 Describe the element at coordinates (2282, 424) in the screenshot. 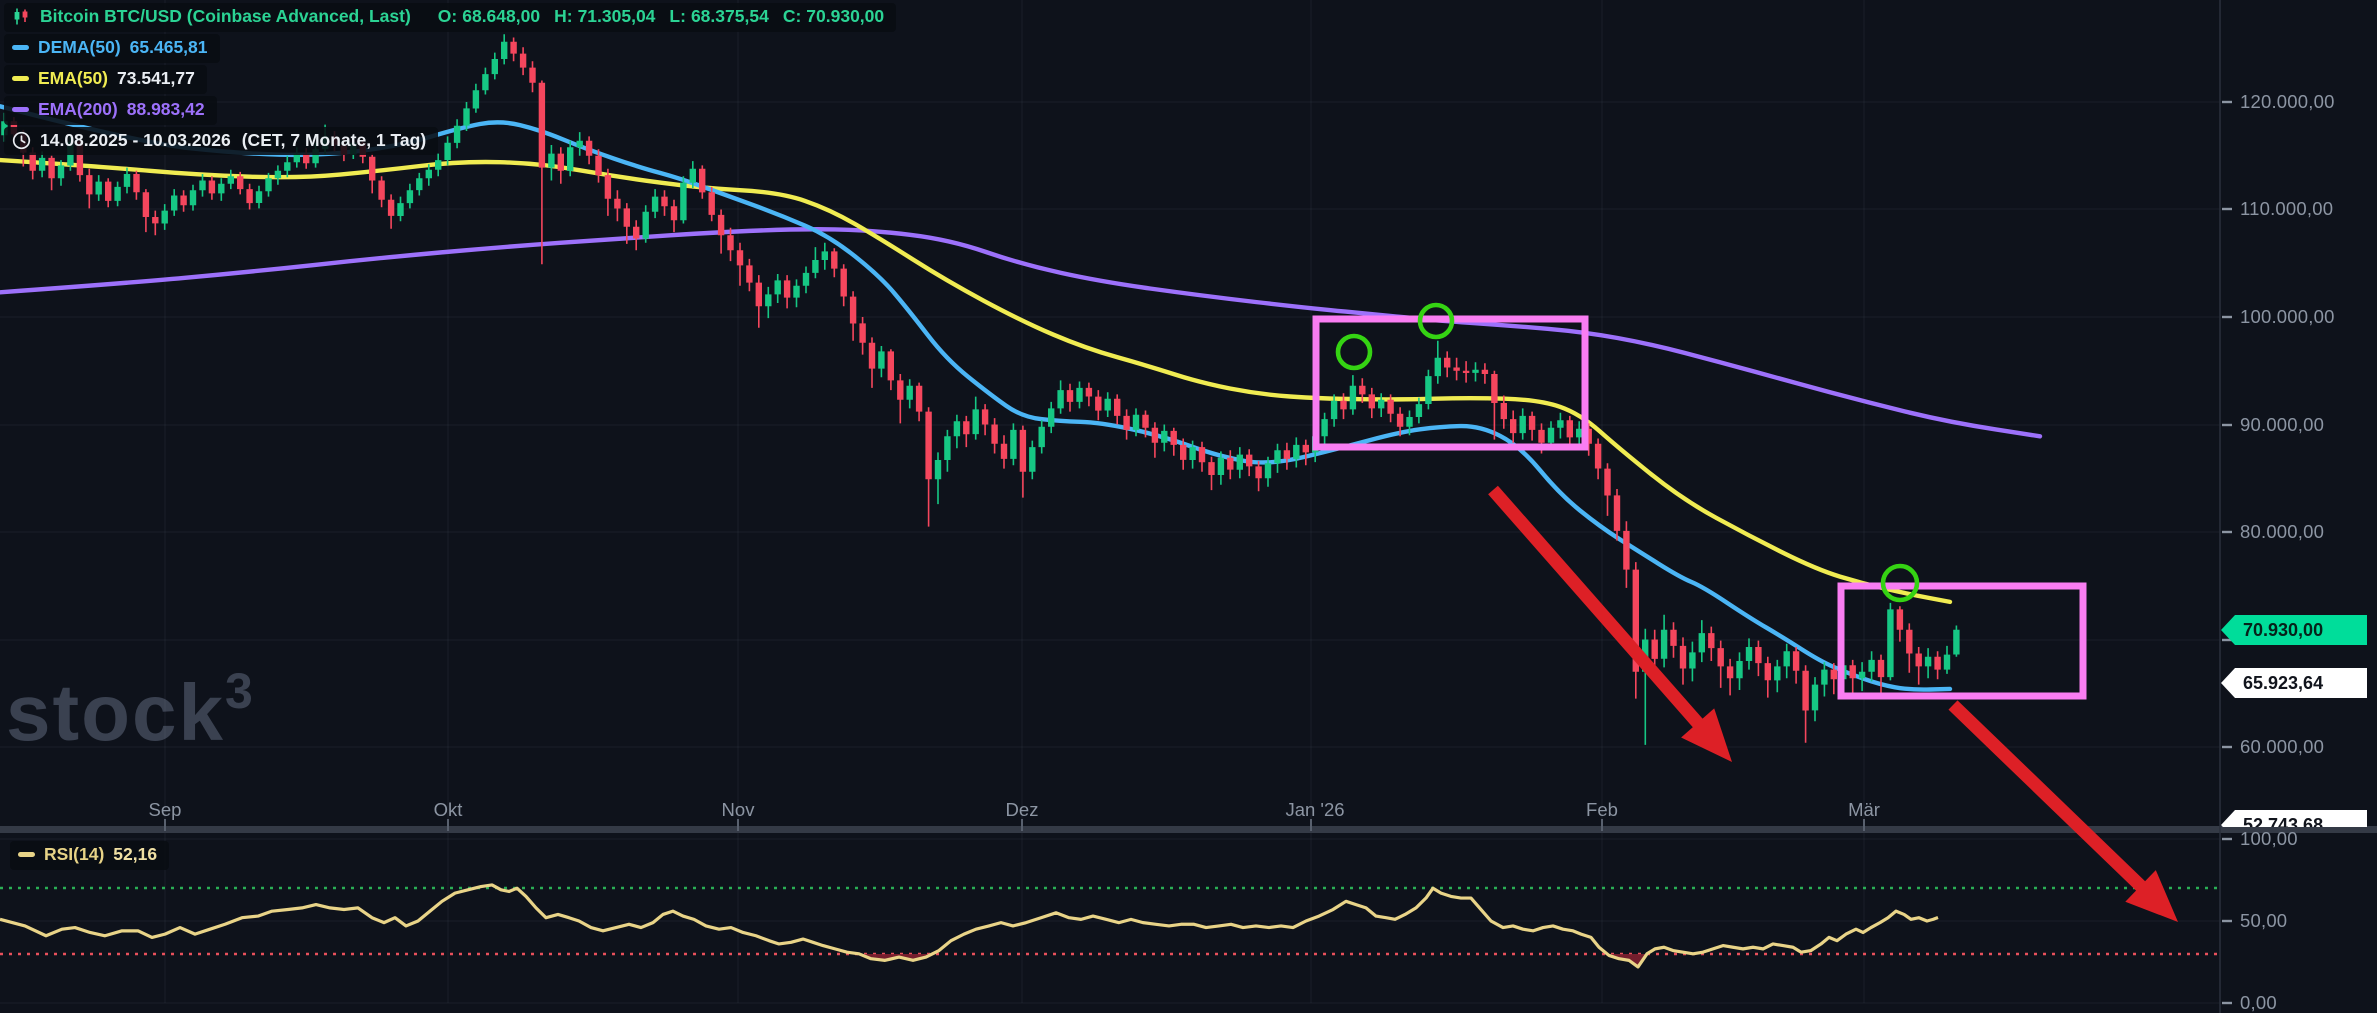

I see `price-tick-label: 90.000,00` at that location.